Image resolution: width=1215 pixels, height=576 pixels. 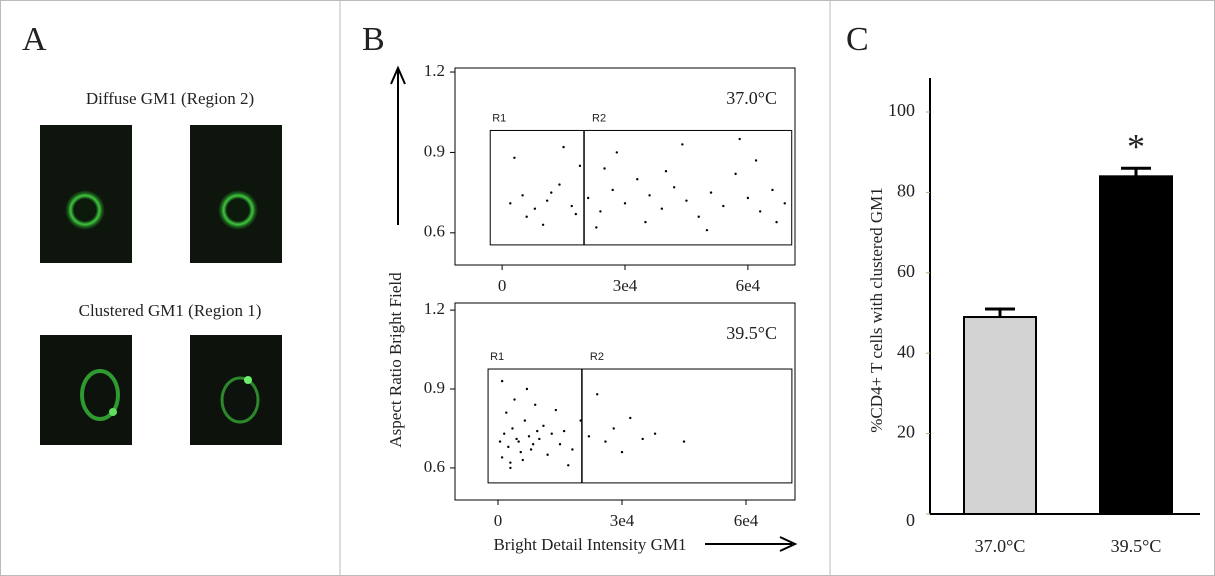 I want to click on y-tick-label: 1.2, so click(x=434, y=70).